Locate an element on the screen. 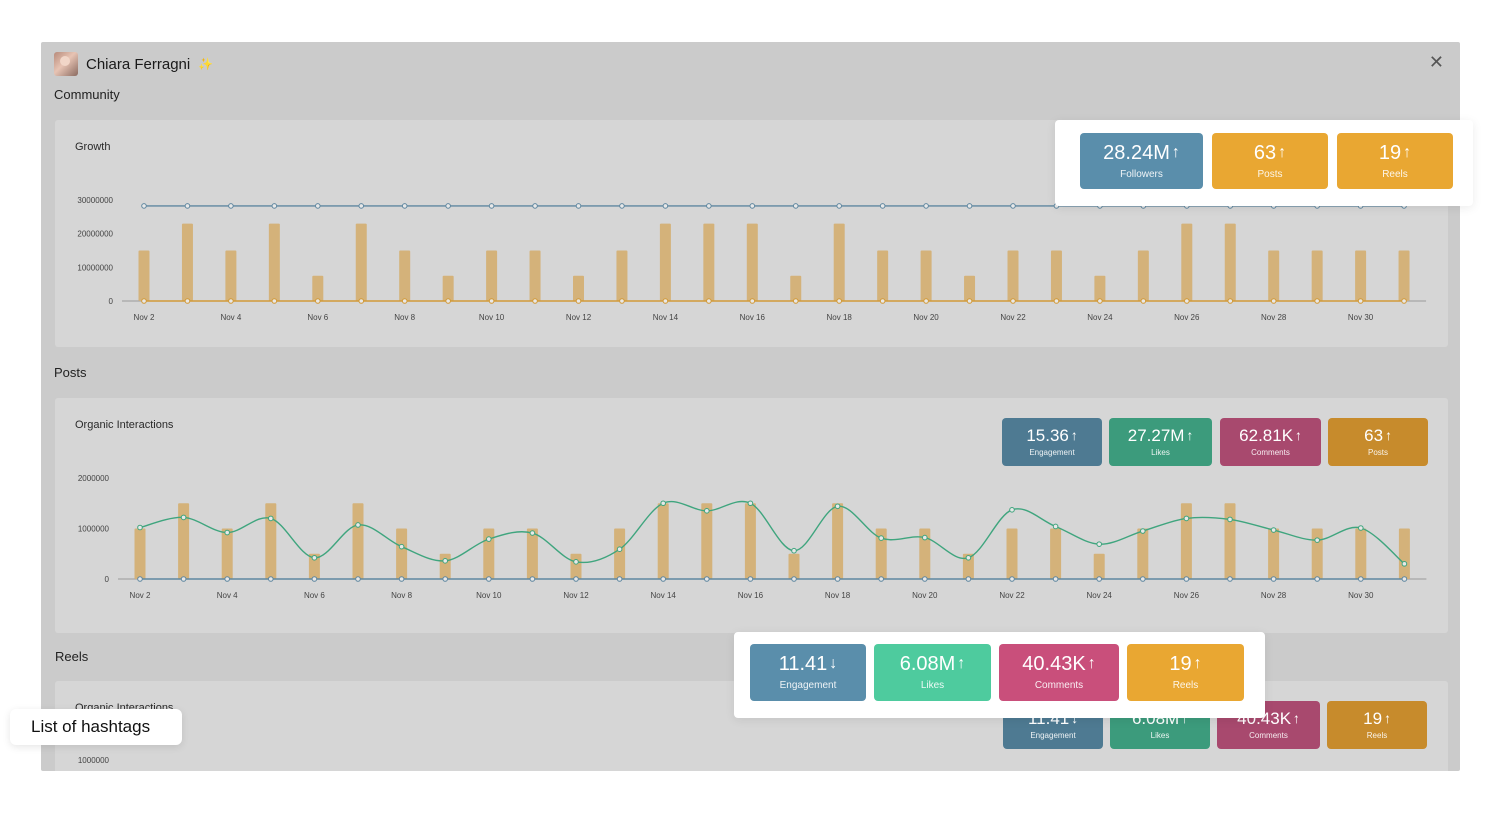  stat-number: 40.43K is located at coordinates (1054, 664).